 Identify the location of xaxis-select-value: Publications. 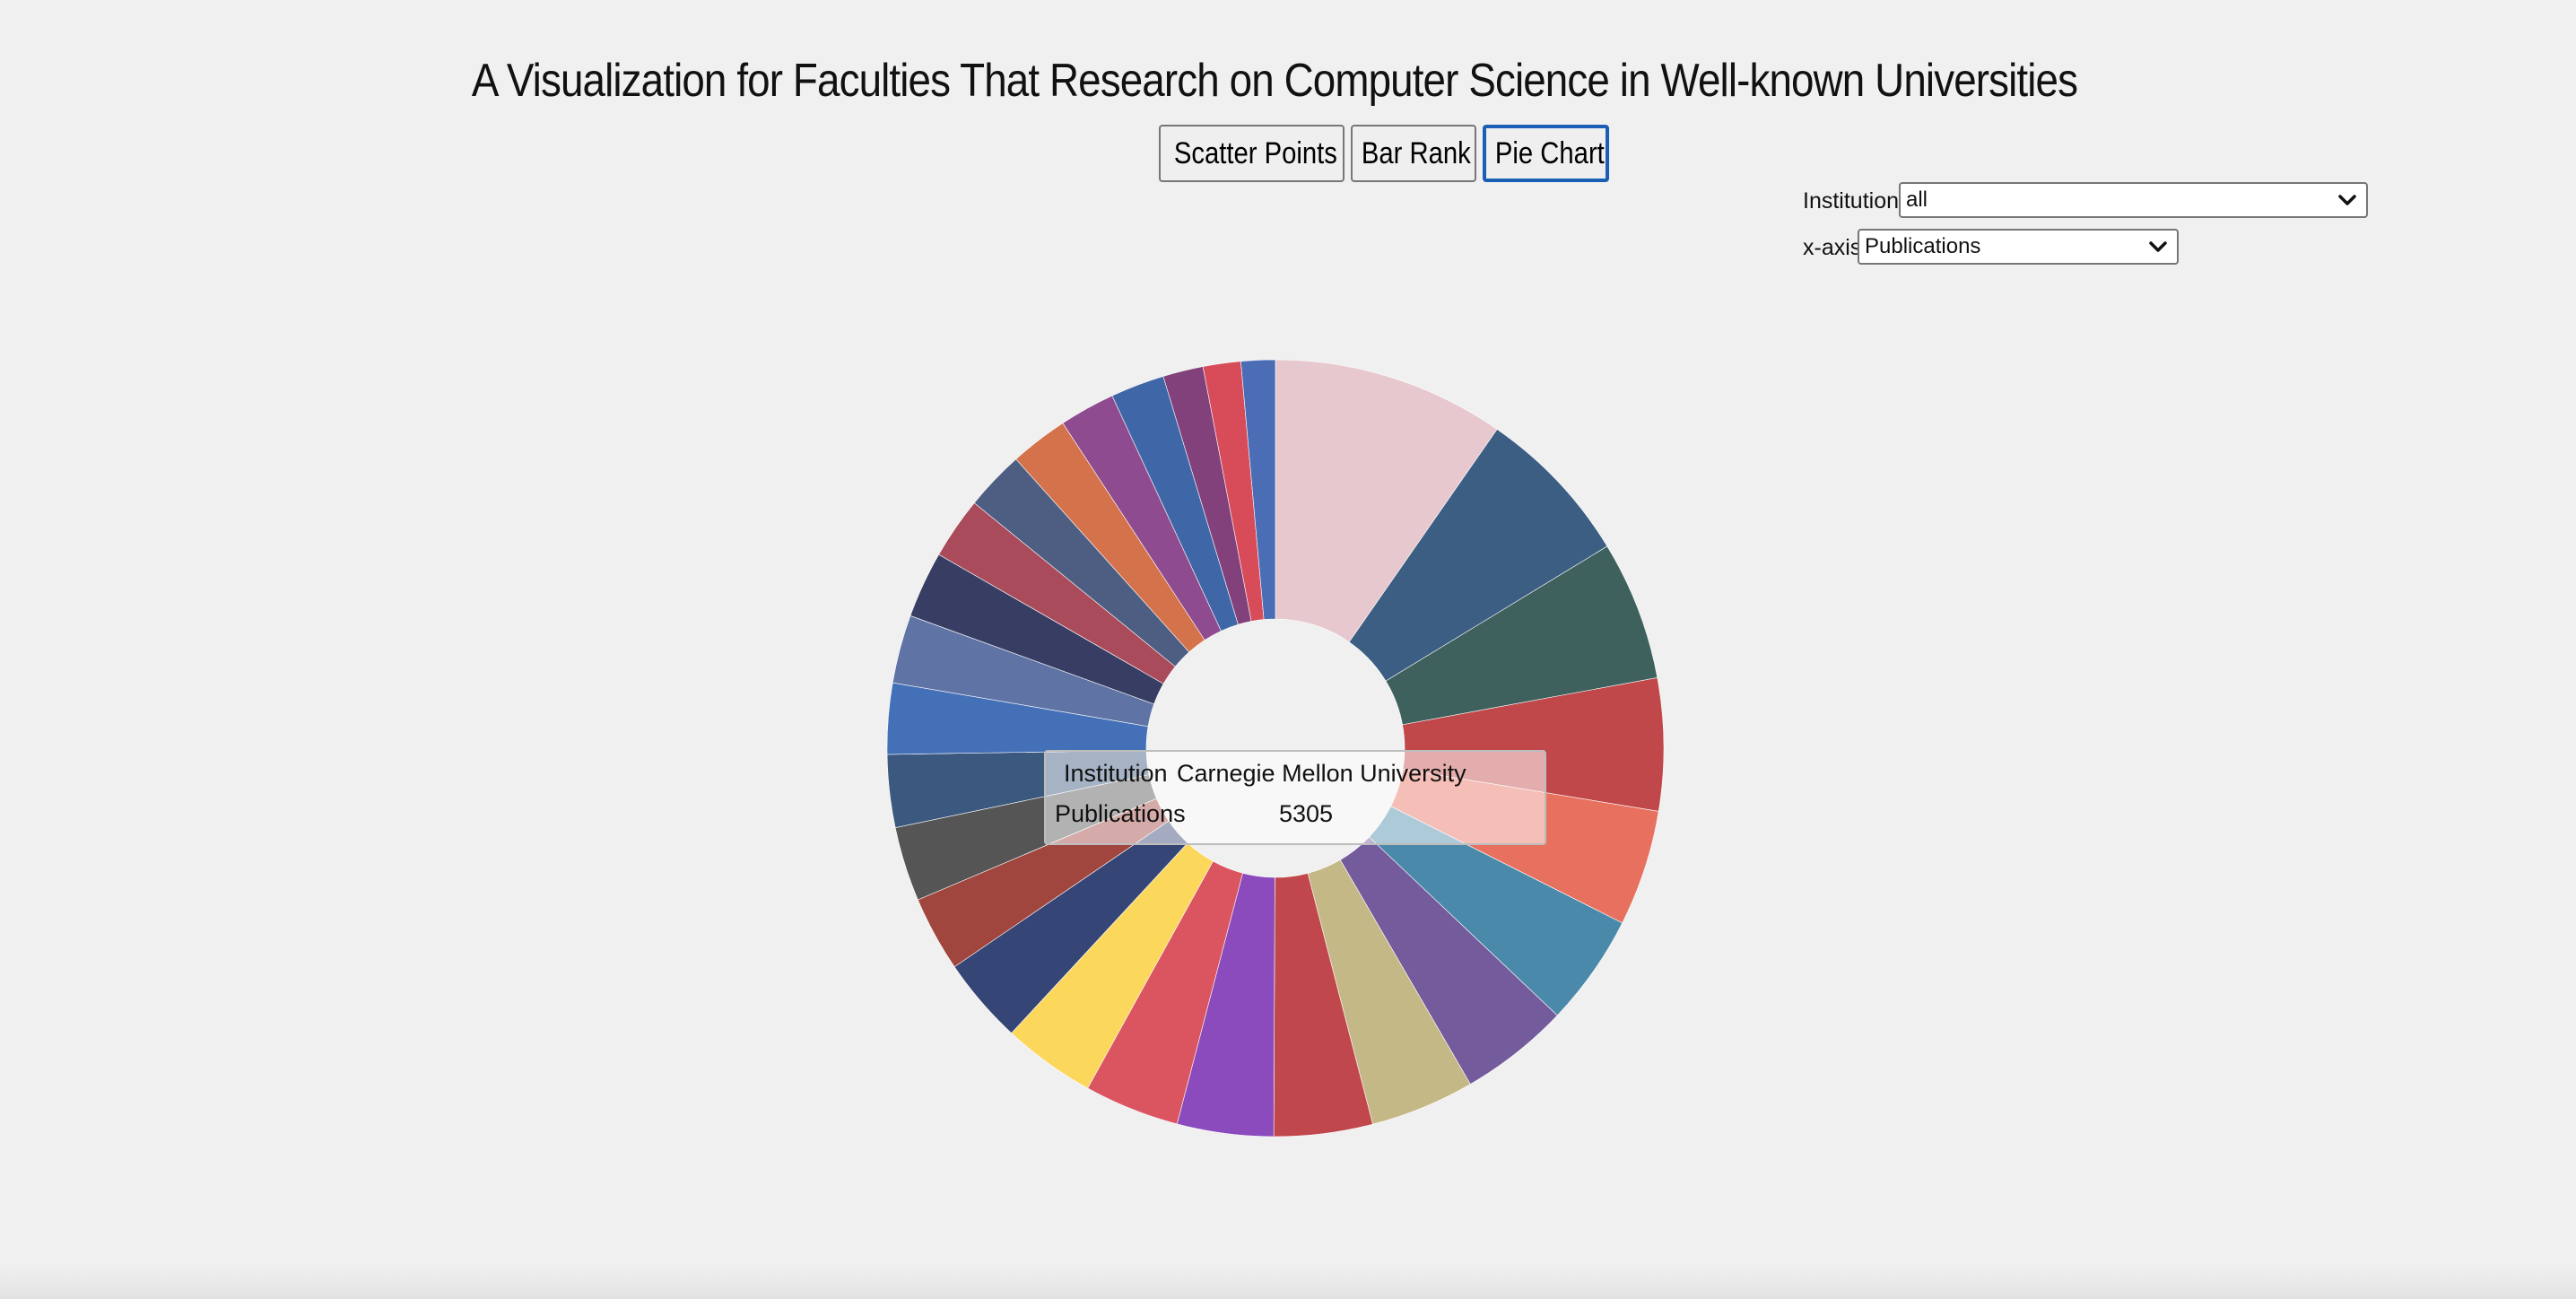
(1923, 246).